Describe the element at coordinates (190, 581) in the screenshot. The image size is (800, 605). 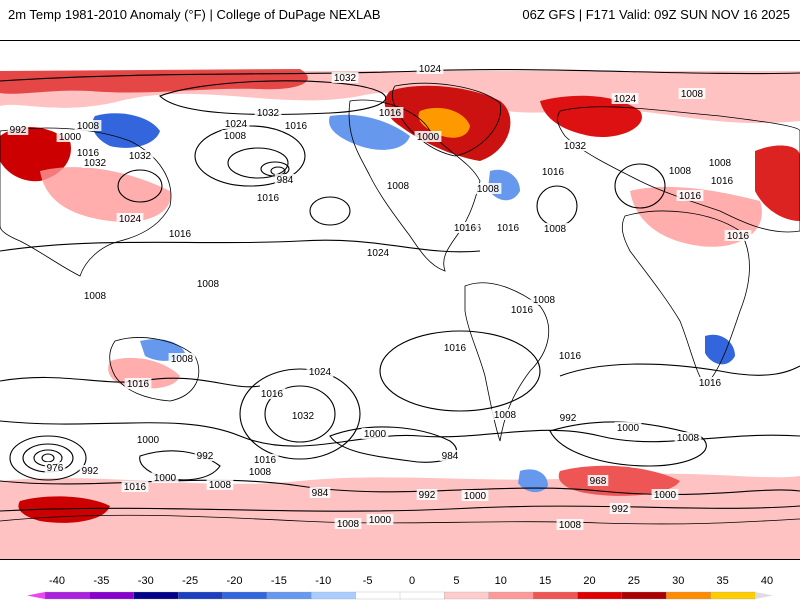
I see `colorbar-tick-label: -25` at that location.